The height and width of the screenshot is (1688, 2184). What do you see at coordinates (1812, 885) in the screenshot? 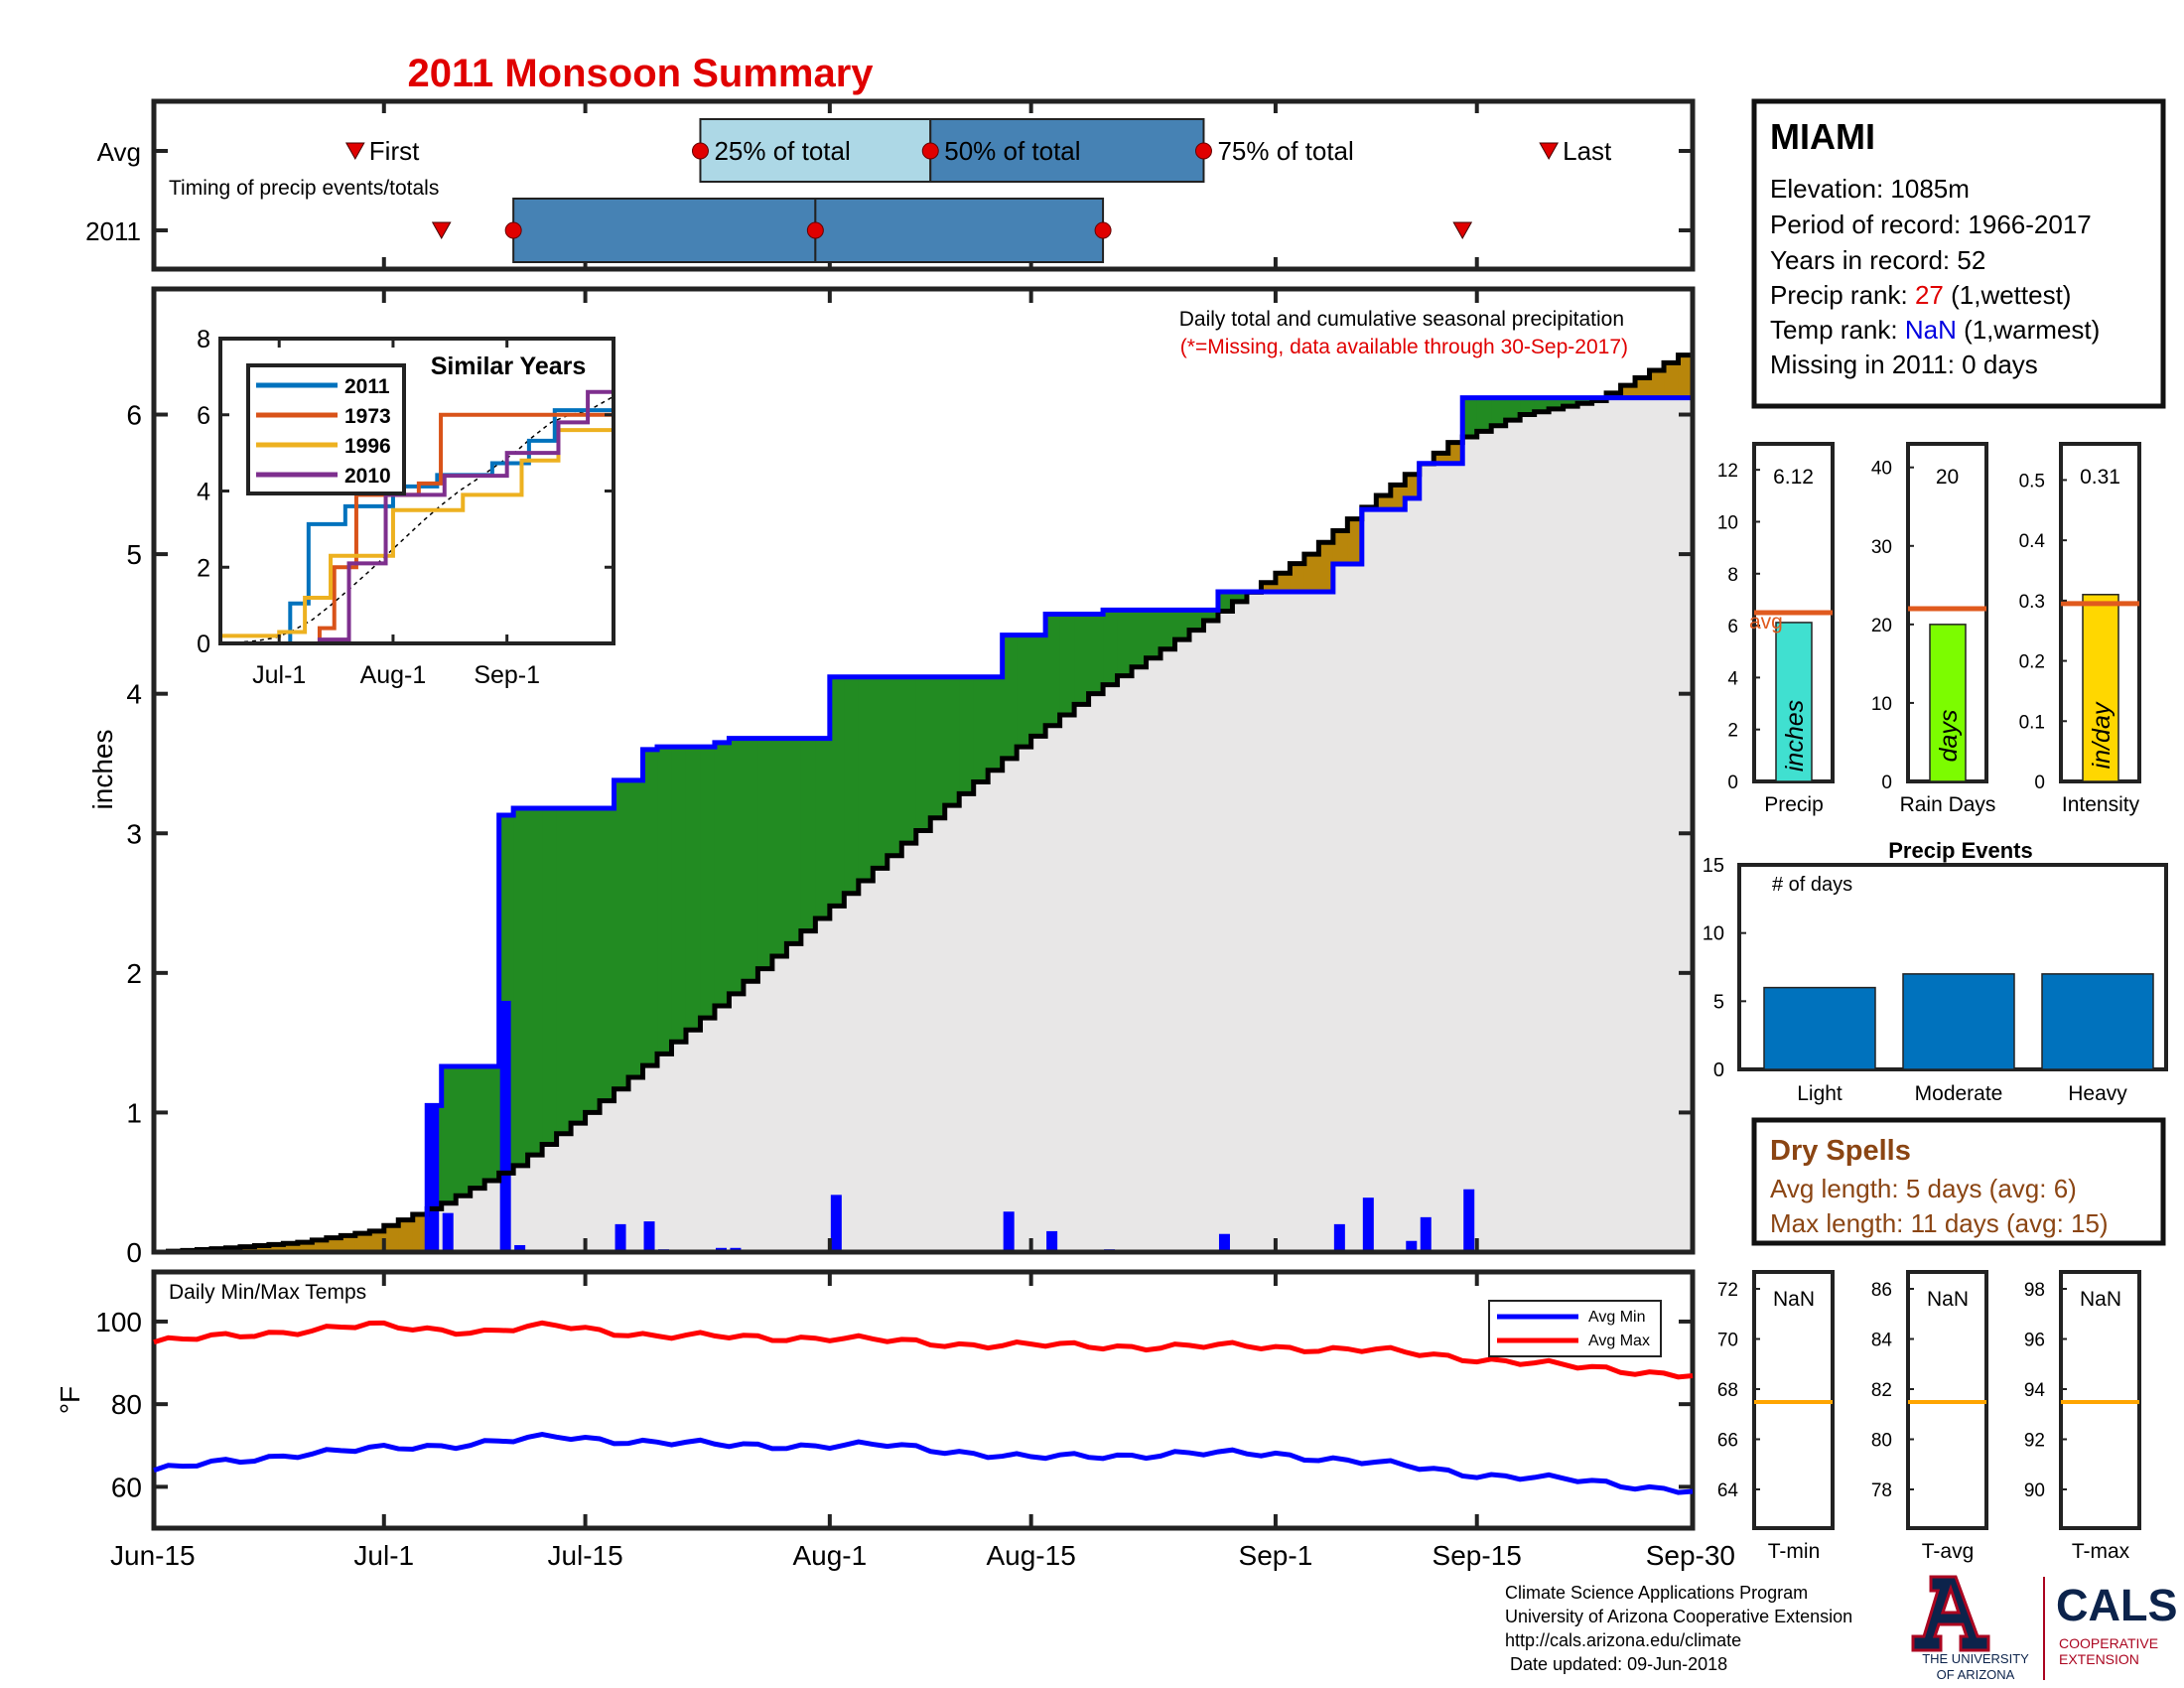
I see `precip-events-ylabel: # of days` at bounding box center [1812, 885].